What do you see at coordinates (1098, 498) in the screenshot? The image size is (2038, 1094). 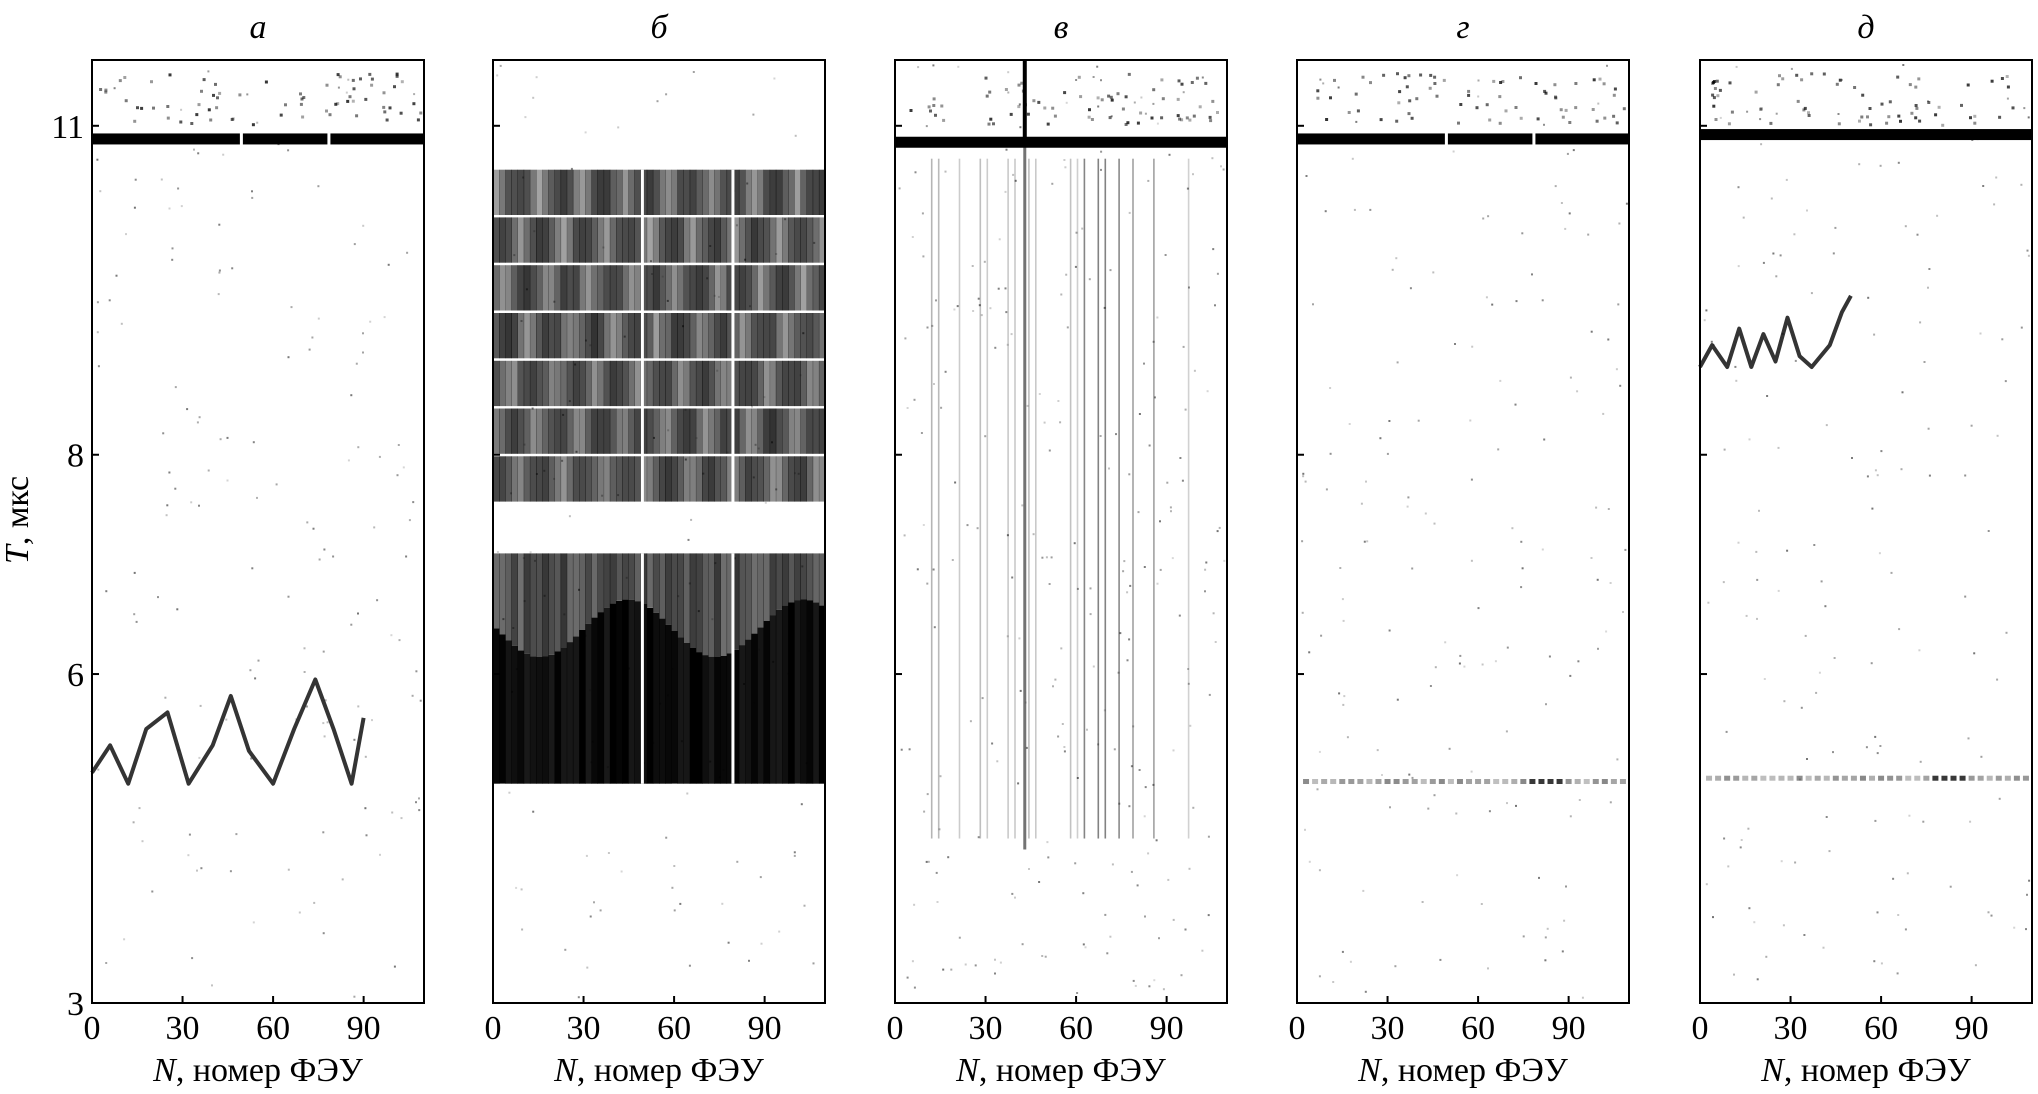 I see `streak-column` at bounding box center [1098, 498].